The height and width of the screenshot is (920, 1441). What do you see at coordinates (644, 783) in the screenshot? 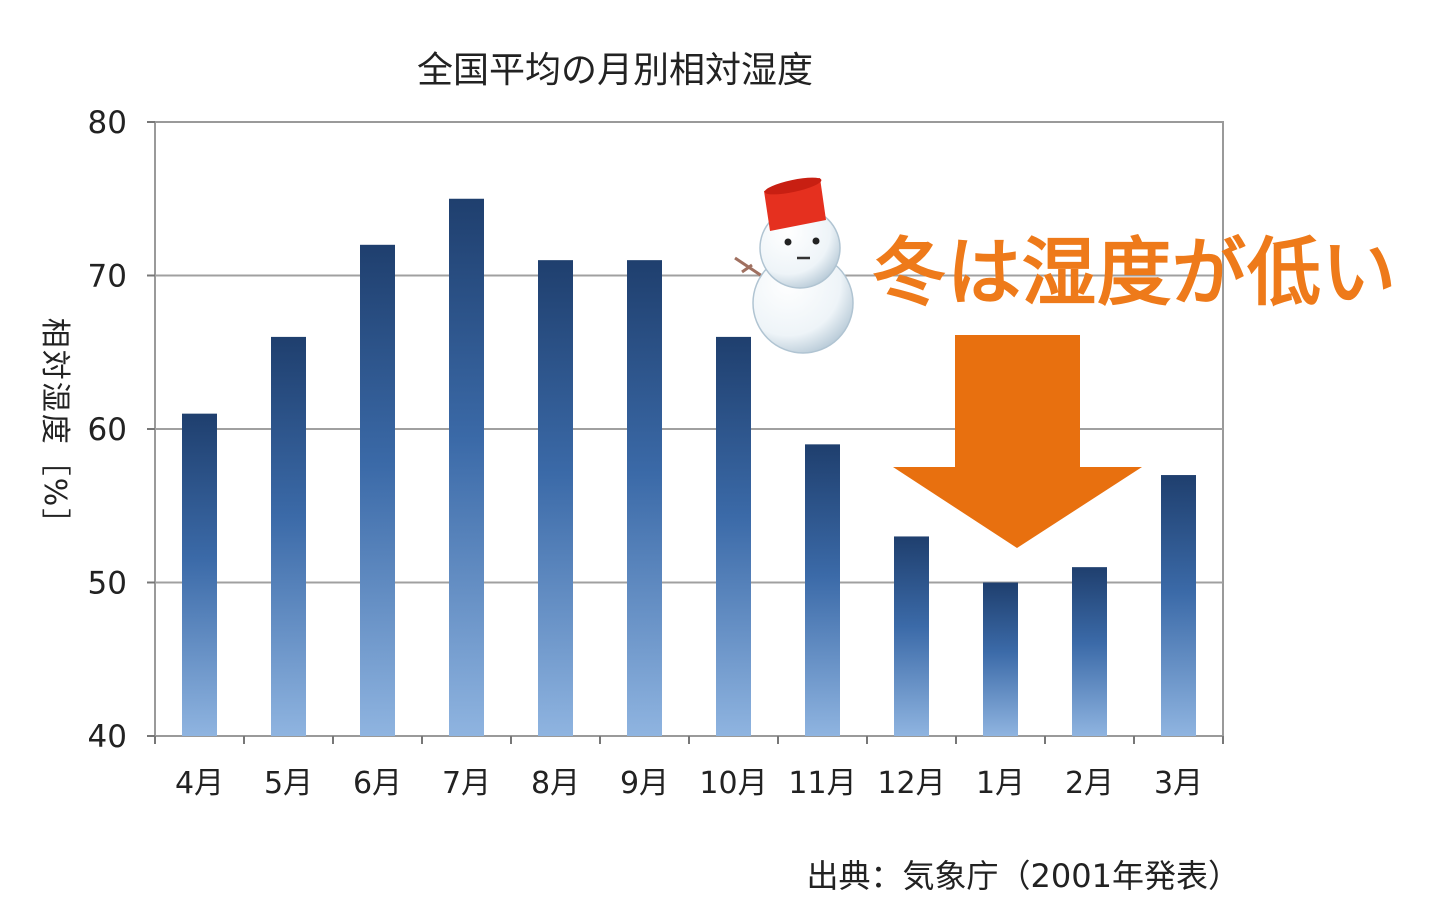
I see `x-tick-label: 9月` at bounding box center [644, 783].